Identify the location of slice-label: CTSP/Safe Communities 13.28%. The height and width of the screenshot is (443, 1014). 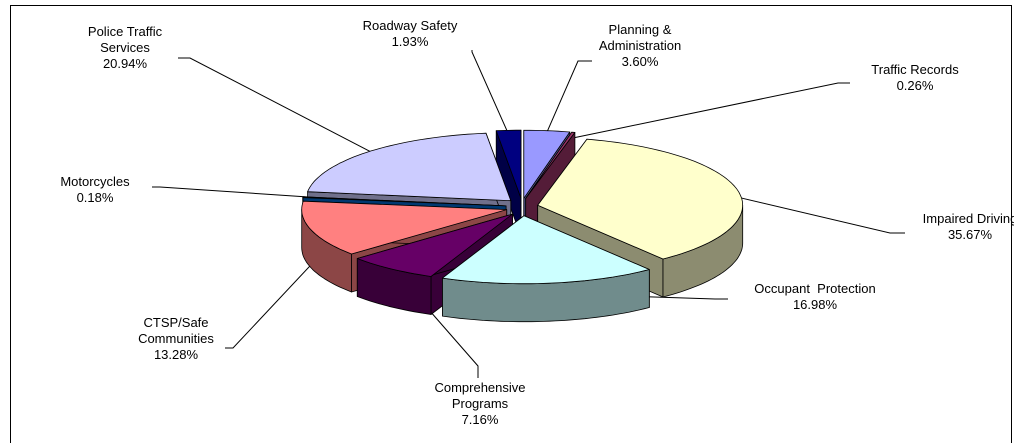
(176, 339).